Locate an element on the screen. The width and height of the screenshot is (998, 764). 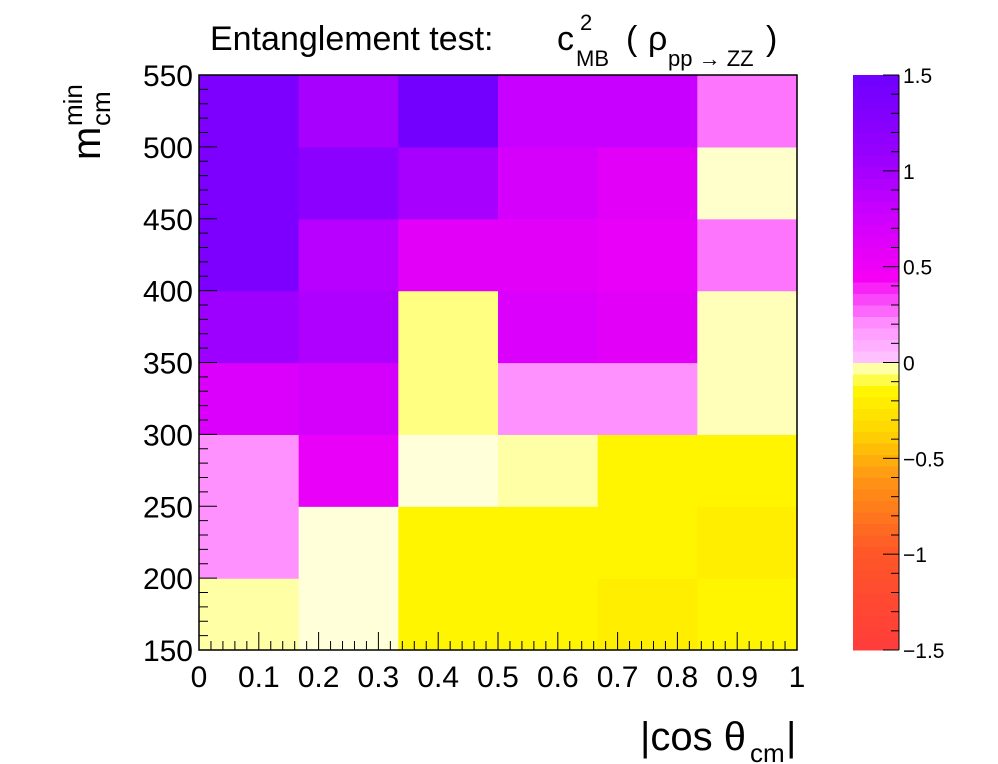
title-c-sup: 2 is located at coordinates (586, 22).